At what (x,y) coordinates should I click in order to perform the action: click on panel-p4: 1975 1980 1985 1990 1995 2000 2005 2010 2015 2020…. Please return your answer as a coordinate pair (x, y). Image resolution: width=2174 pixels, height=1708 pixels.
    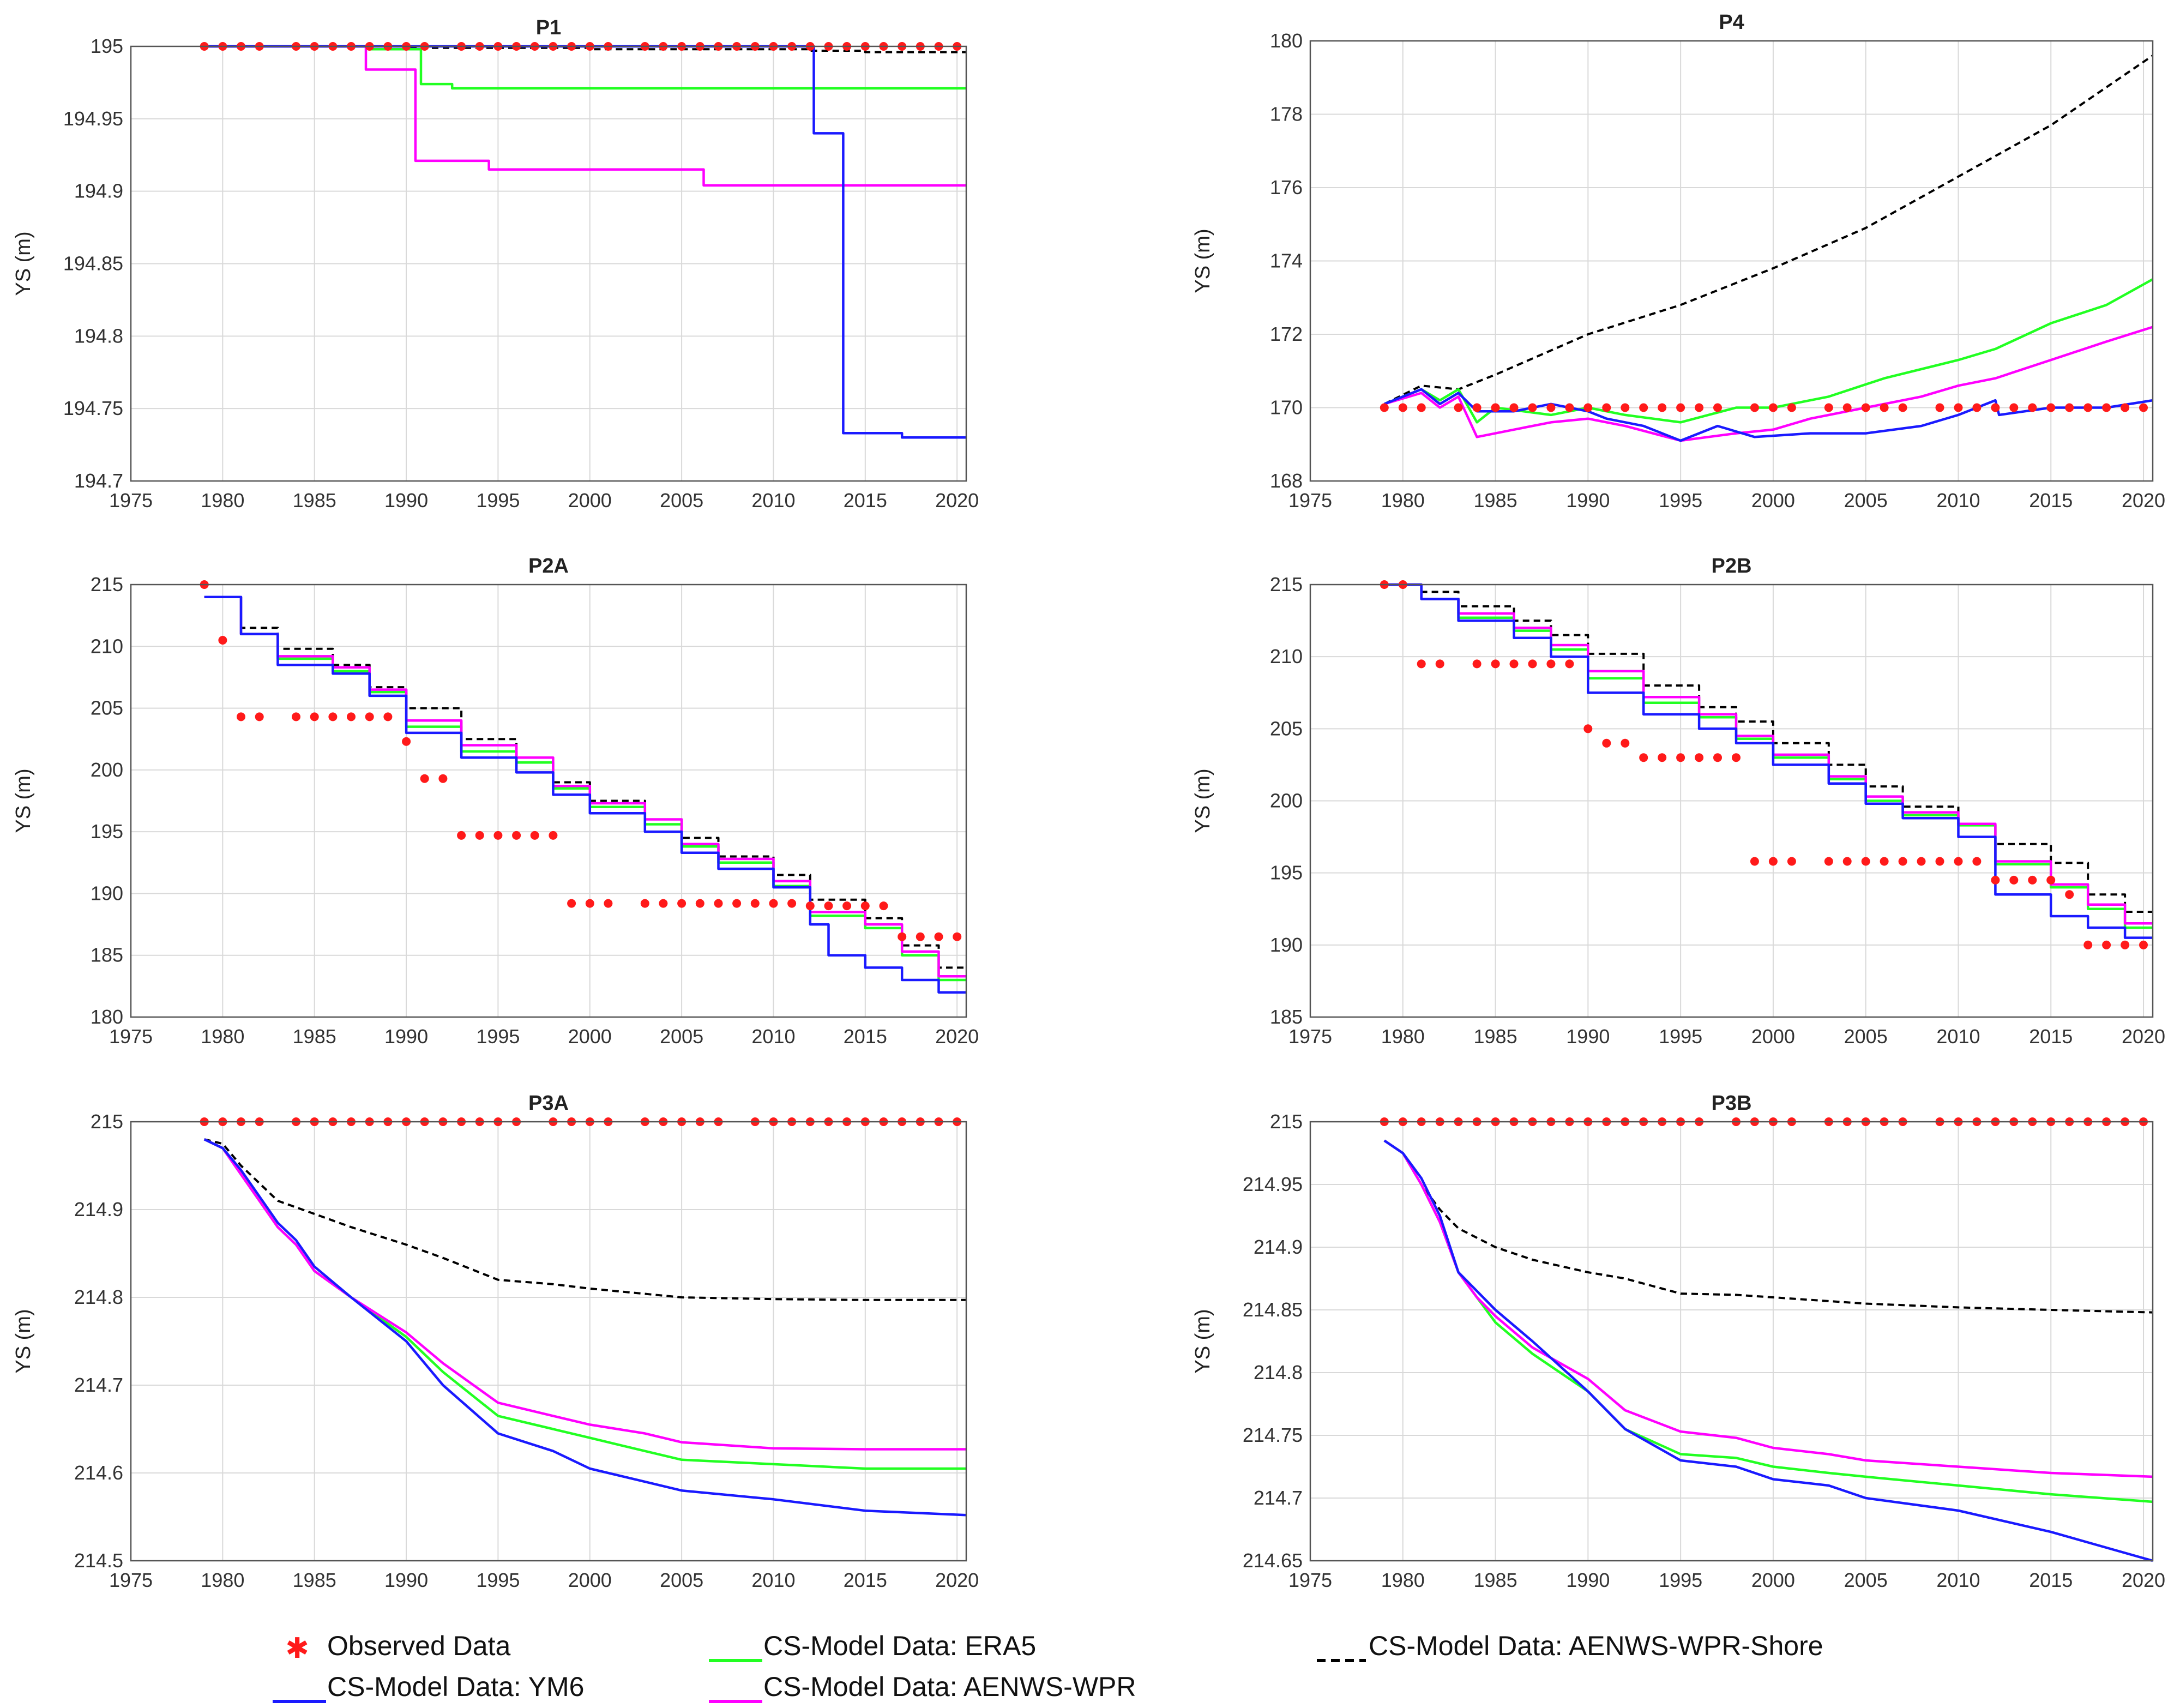
    Looking at the image, I should click on (1678, 261).